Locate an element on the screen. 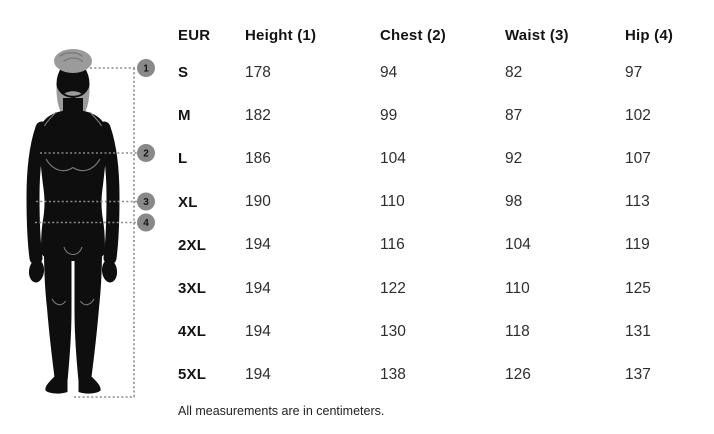 The image size is (714, 434). measurement-value: 126 is located at coordinates (518, 374).